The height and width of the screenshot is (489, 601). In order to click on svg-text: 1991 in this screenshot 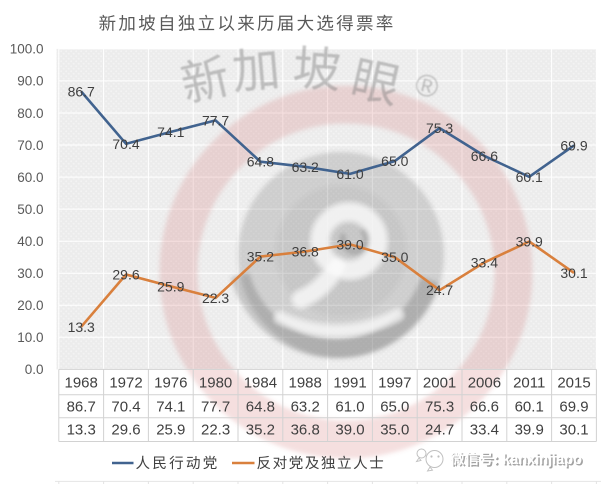, I will do `click(349, 383)`.